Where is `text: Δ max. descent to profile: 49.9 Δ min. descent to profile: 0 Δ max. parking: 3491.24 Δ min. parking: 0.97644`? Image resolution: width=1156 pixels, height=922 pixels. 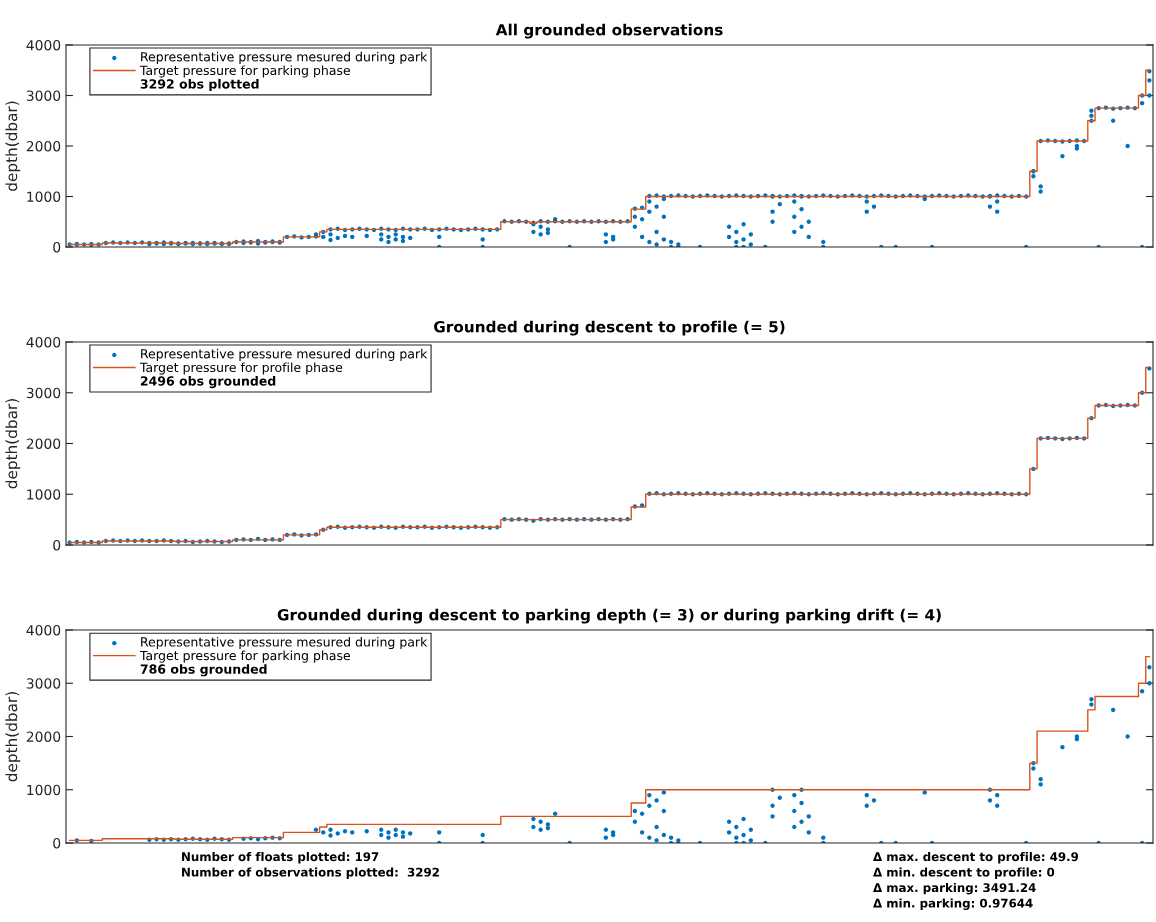 text: Δ max. descent to profile: 49.9 Δ min. descent to profile: 0 Δ max. parking: 3491.24 Δ min. parking: 0.97644 is located at coordinates (976, 881).